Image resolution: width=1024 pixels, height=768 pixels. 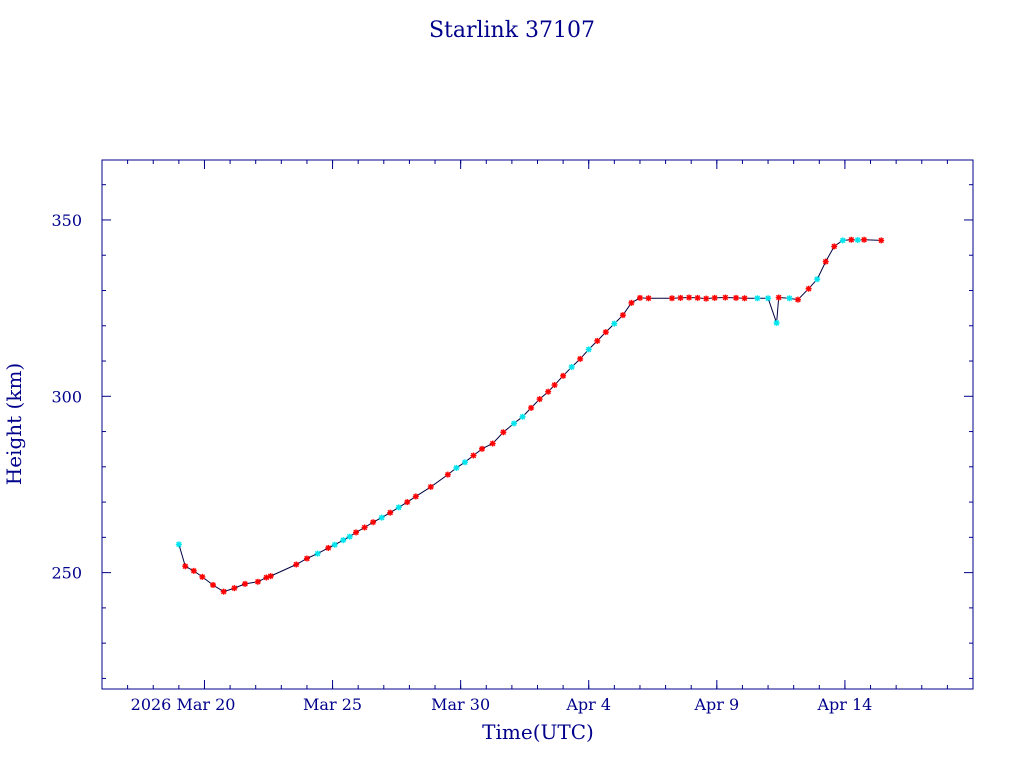 What do you see at coordinates (332, 704) in the screenshot?
I see `x-tick-label: Mar 25` at bounding box center [332, 704].